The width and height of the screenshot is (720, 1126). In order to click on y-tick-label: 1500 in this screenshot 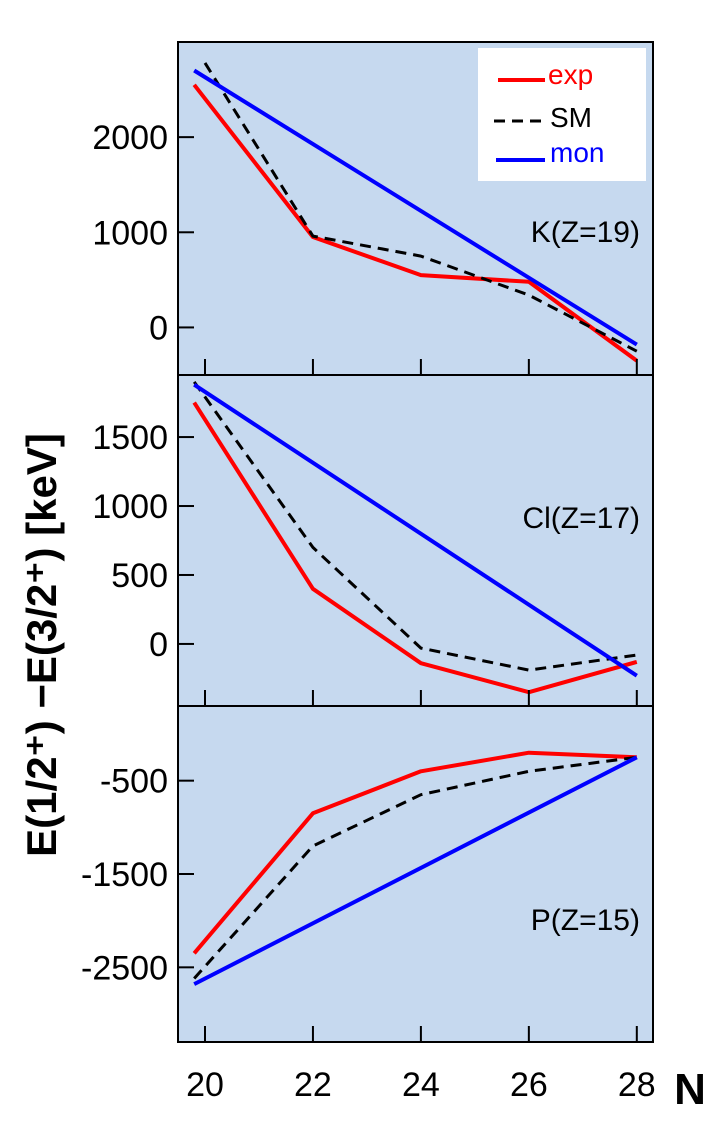, I will do `click(130, 438)`.